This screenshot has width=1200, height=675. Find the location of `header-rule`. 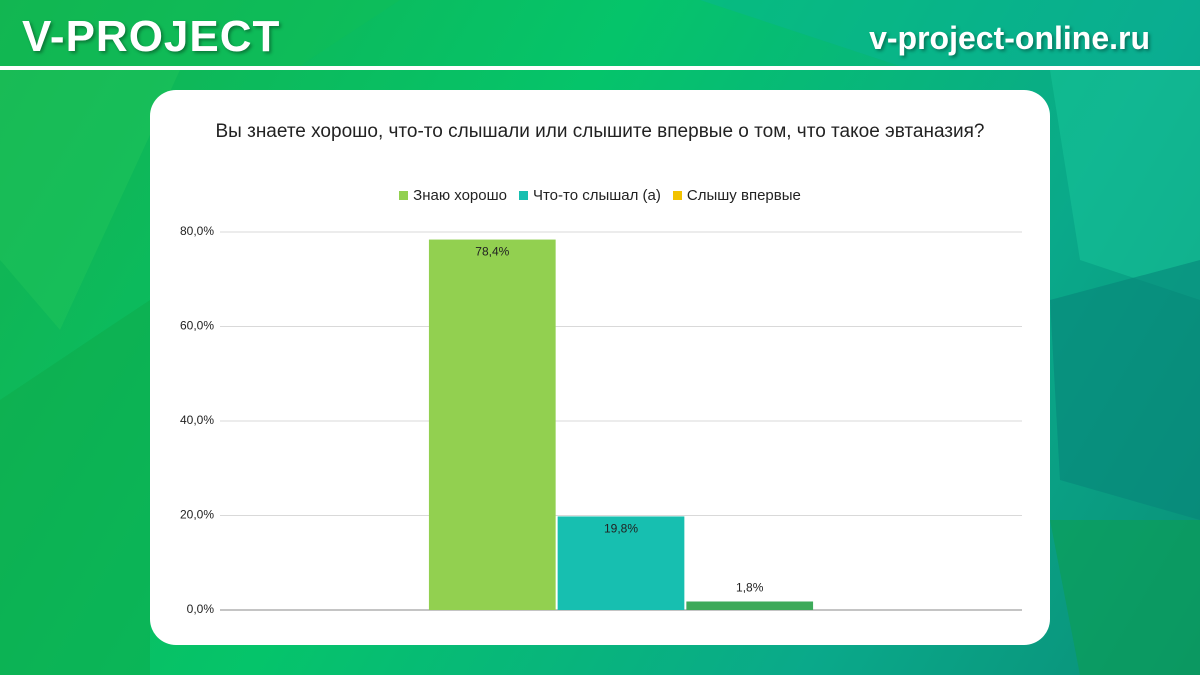

header-rule is located at coordinates (600, 68).